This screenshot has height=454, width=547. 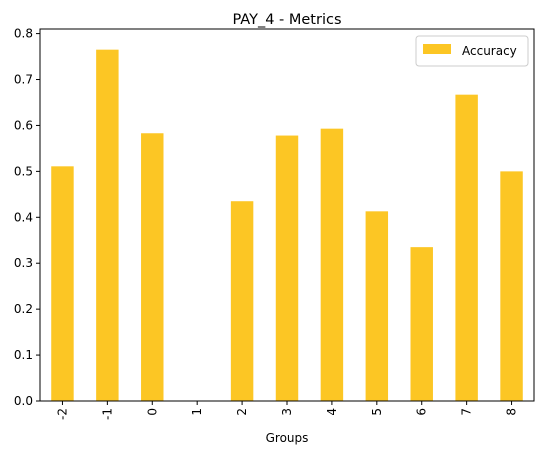 I want to click on y-tick-label: 0.0, so click(x=23, y=401).